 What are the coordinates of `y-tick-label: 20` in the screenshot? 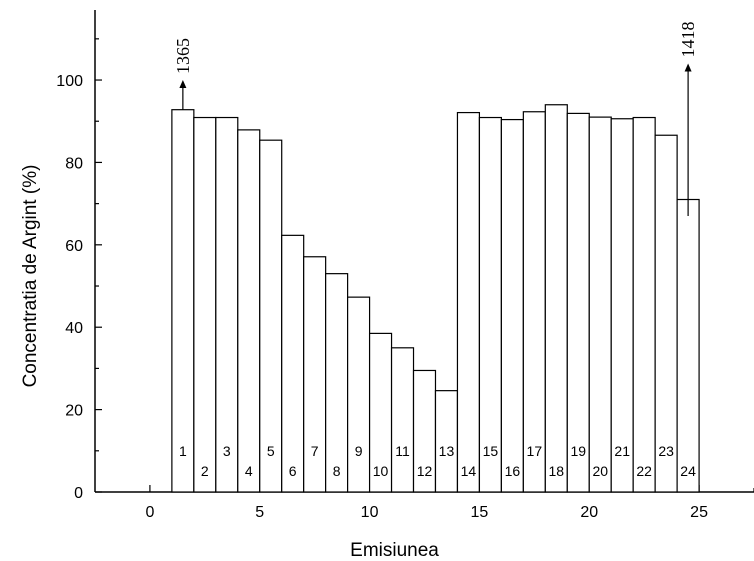 It's located at (74, 411).